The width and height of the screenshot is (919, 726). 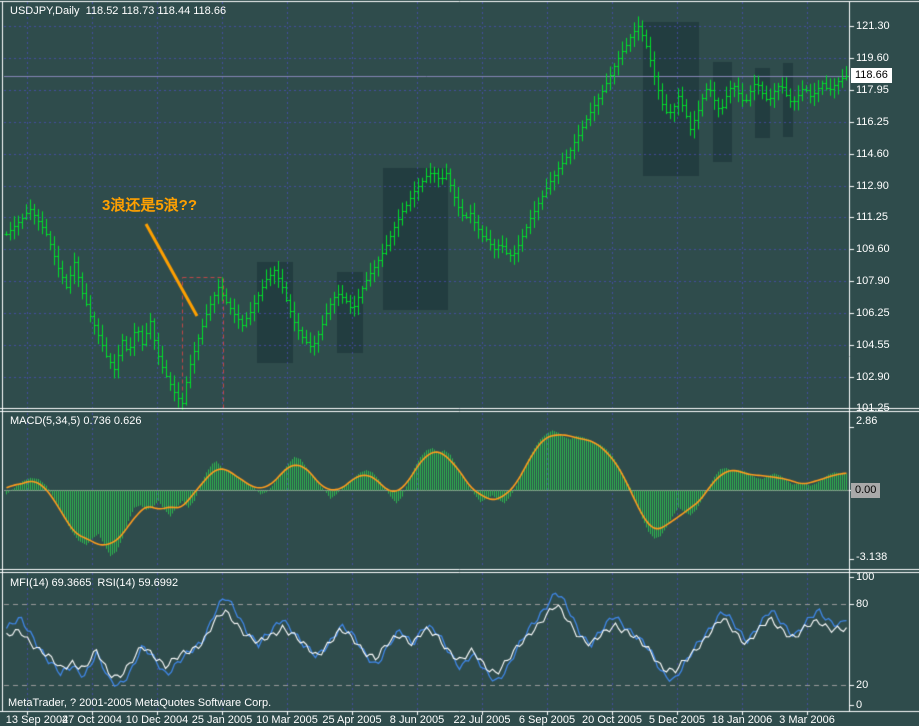 I want to click on mfi-axis-label: 0, so click(x=859, y=705).